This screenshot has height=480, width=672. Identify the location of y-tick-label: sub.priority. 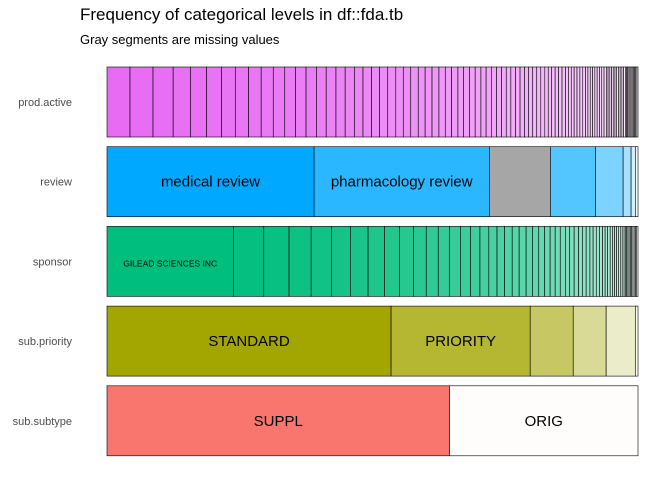
(45, 342).